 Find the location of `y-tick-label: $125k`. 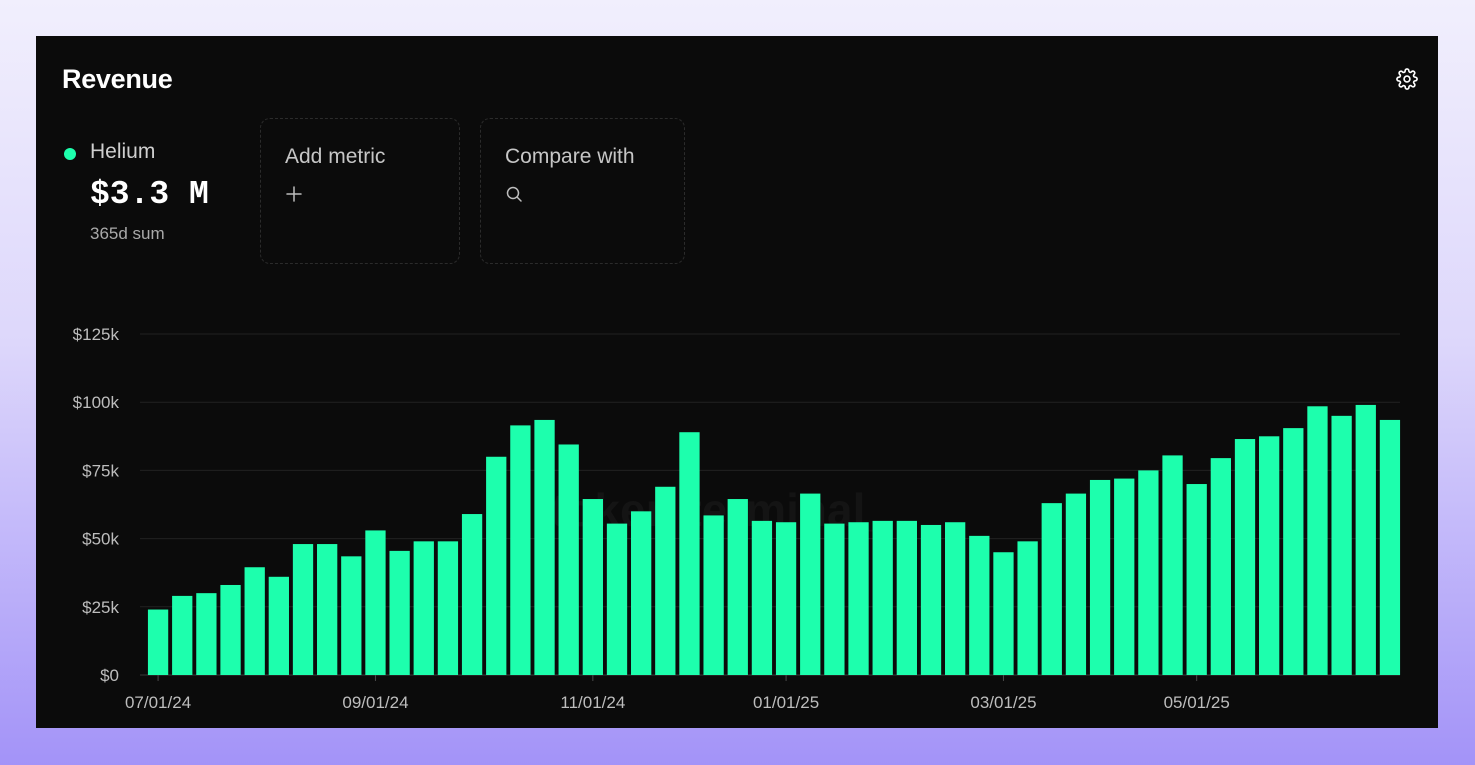

y-tick-label: $125k is located at coordinates (96, 334).